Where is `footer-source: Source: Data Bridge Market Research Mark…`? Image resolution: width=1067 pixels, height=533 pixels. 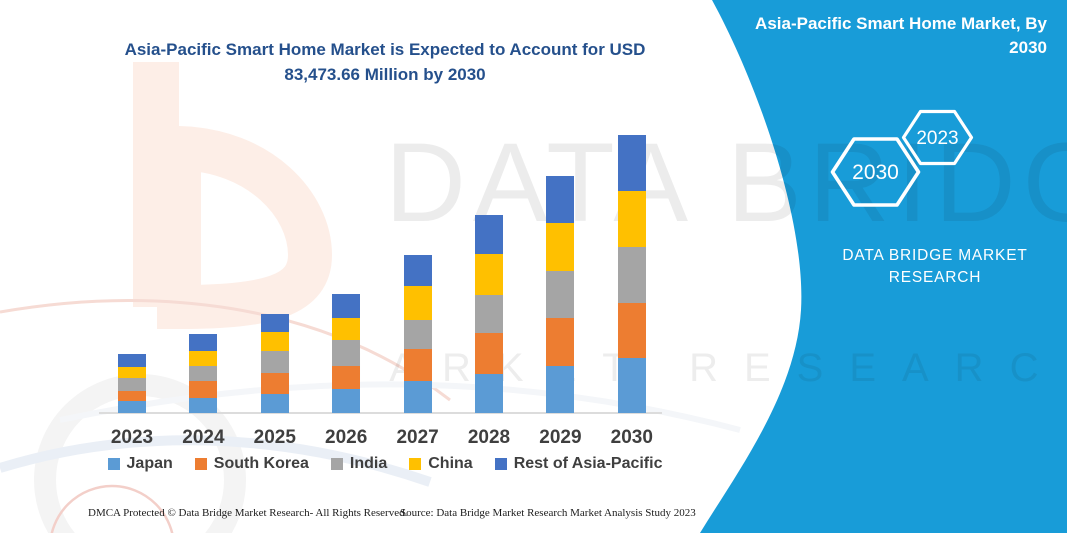
footer-source: Source: Data Bridge Market Research Mark… is located at coordinates (548, 513).